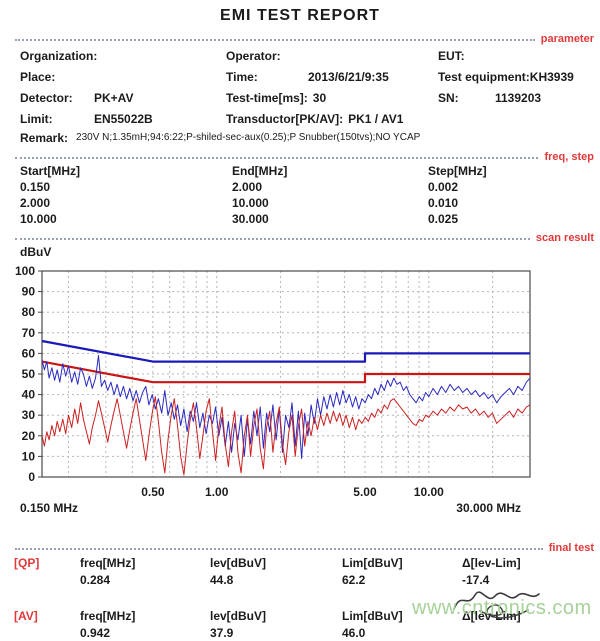 This screenshot has height=641, width=600. I want to click on section-label-parameter: parameter, so click(567, 39).